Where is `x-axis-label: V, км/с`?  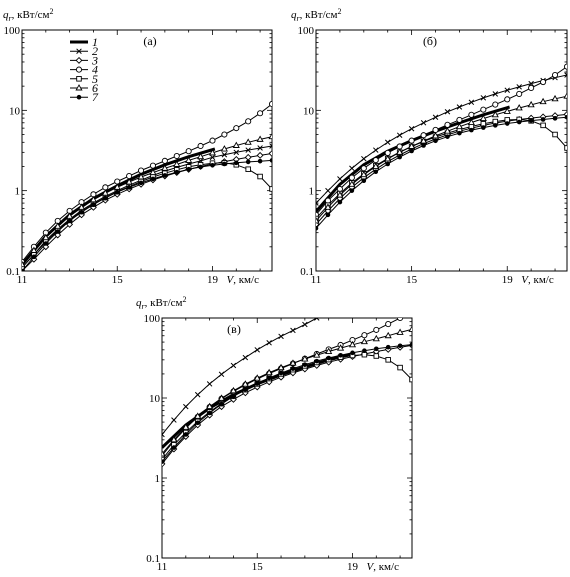 x-axis-label: V, км/с is located at coordinates (242, 280).